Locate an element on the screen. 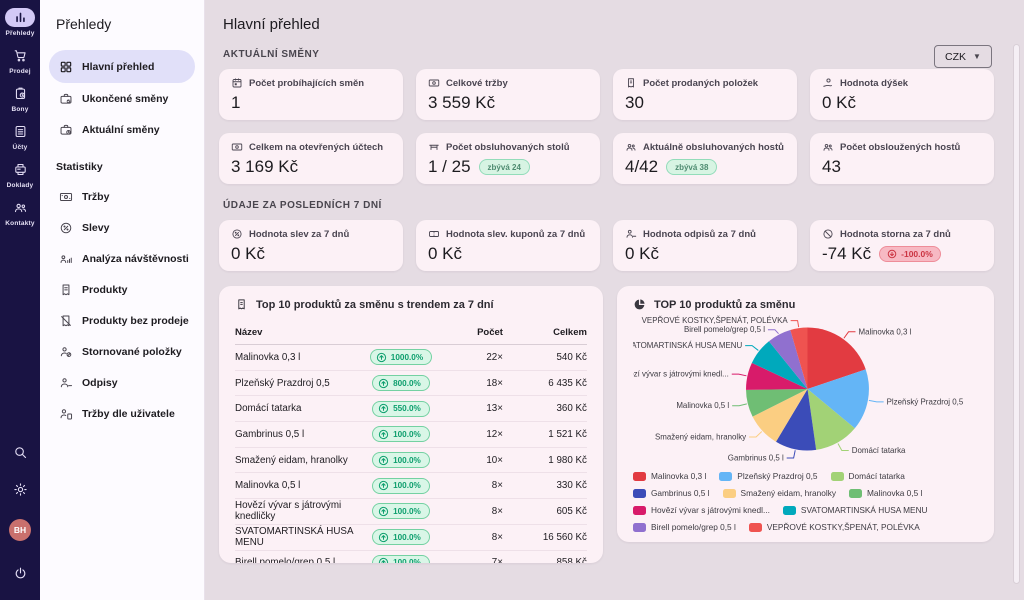  stat-label-text: Hodnota dýšek is located at coordinates (874, 83).